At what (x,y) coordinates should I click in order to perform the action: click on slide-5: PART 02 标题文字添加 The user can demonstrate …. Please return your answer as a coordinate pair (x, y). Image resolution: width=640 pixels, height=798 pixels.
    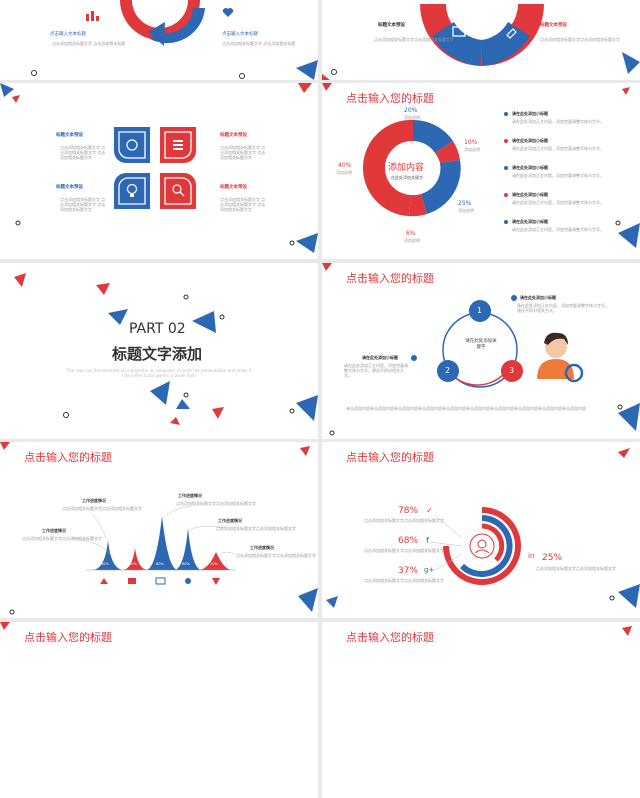
    Looking at the image, I should click on (159, 351).